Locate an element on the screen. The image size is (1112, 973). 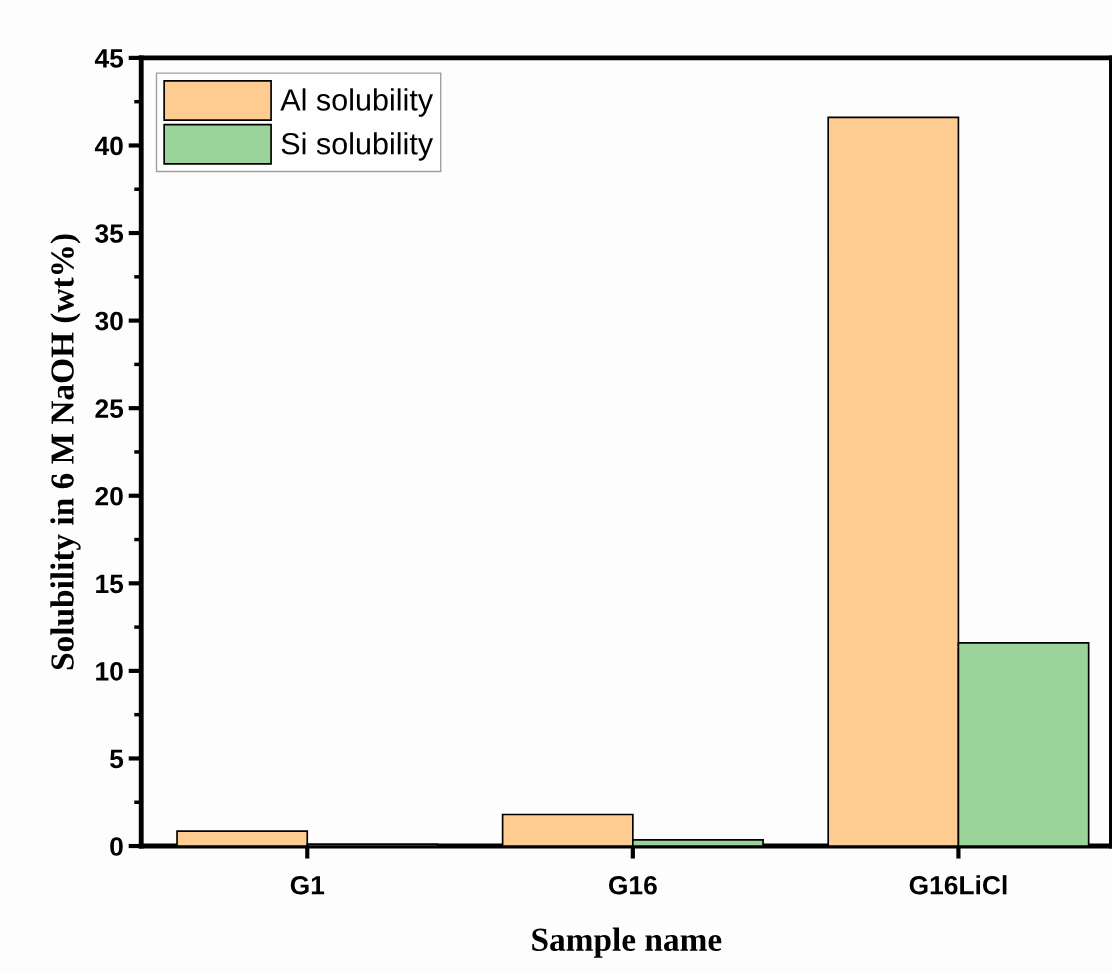
y-tick-label: 40 is located at coordinates (108, 146).